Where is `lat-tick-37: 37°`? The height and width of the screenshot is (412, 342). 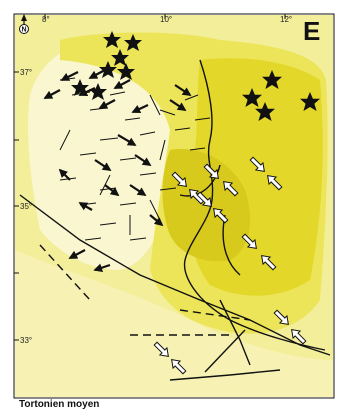
lat-tick-37: 37° is located at coordinates (26, 72).